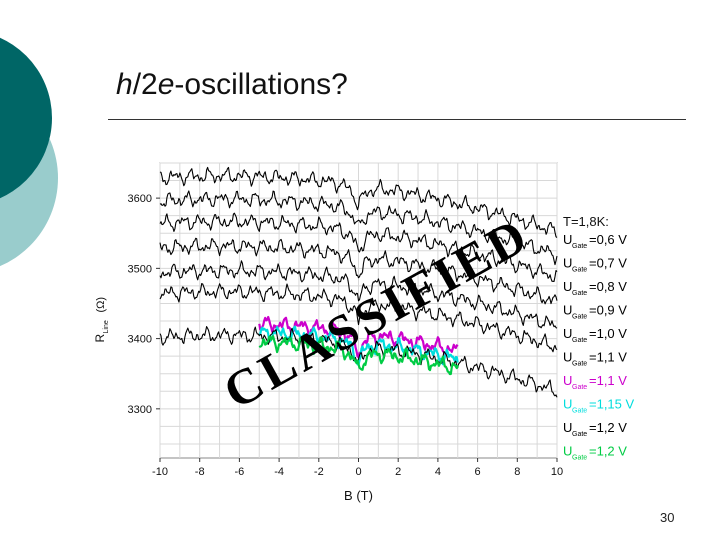 This screenshot has height=540, width=720. What do you see at coordinates (140, 410) in the screenshot?
I see `y-tick-label: 3300` at bounding box center [140, 410].